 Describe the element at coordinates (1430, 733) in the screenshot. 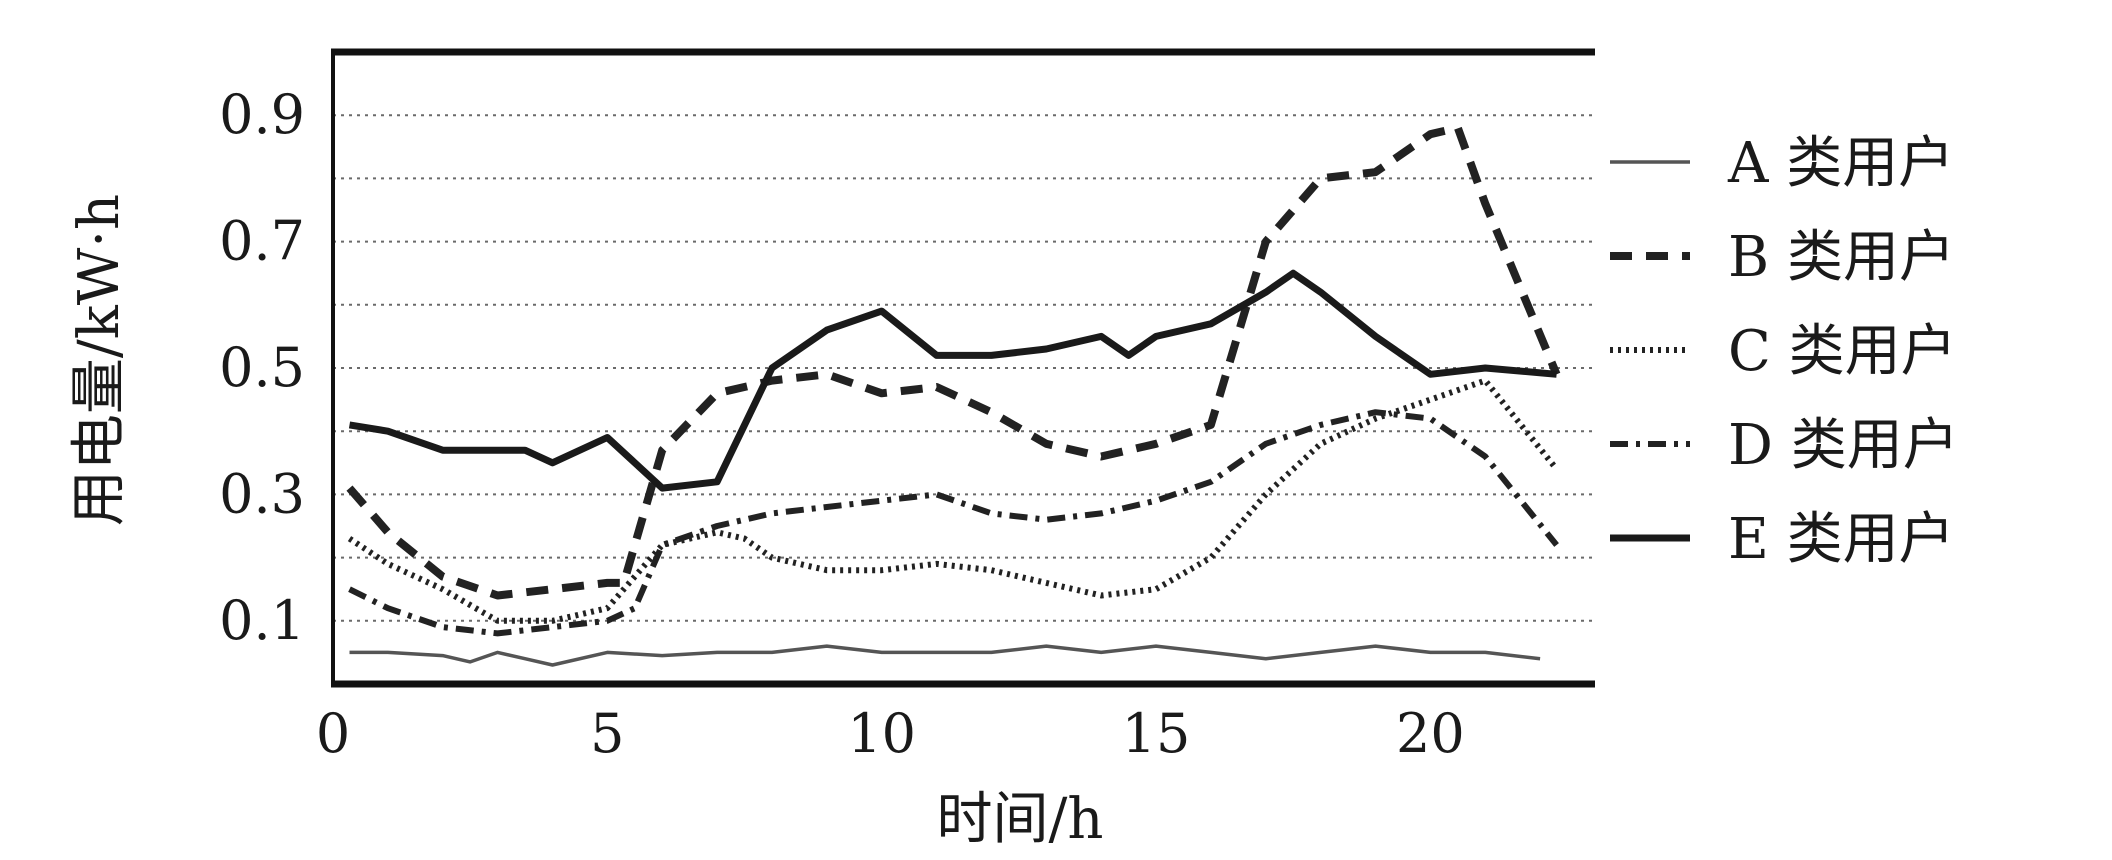

I see `x-tick-label: 20` at that location.